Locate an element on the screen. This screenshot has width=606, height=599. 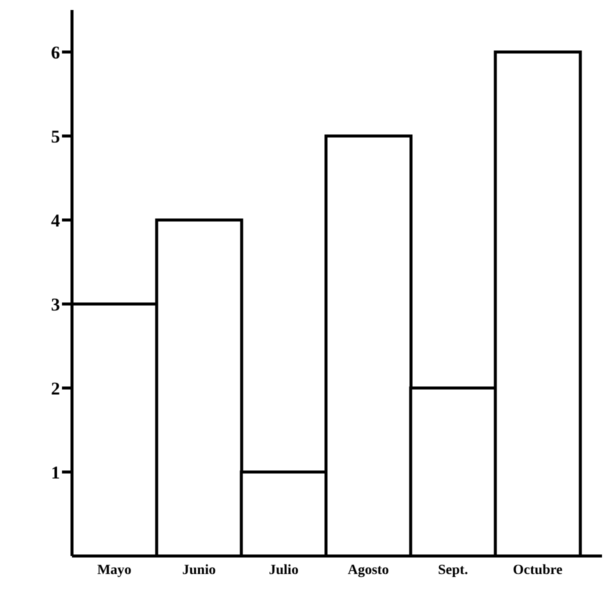
x-tick-label: Octubre is located at coordinates (537, 570).